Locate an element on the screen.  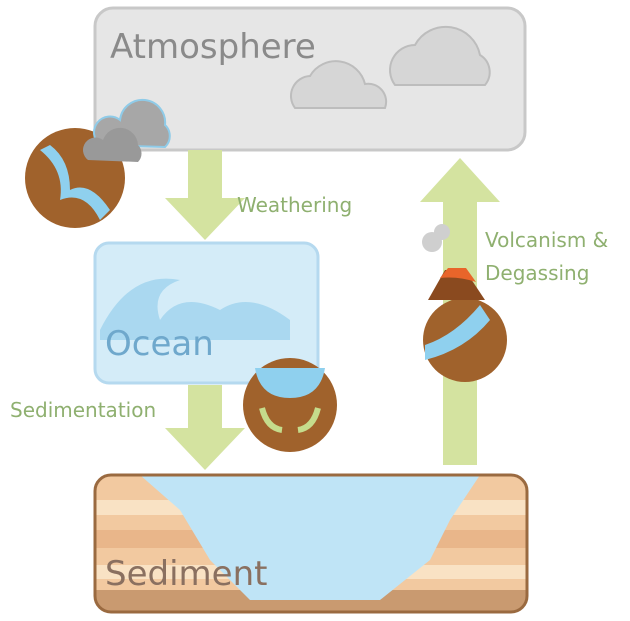
sedimentation-icon is located at coordinates (290, 405).